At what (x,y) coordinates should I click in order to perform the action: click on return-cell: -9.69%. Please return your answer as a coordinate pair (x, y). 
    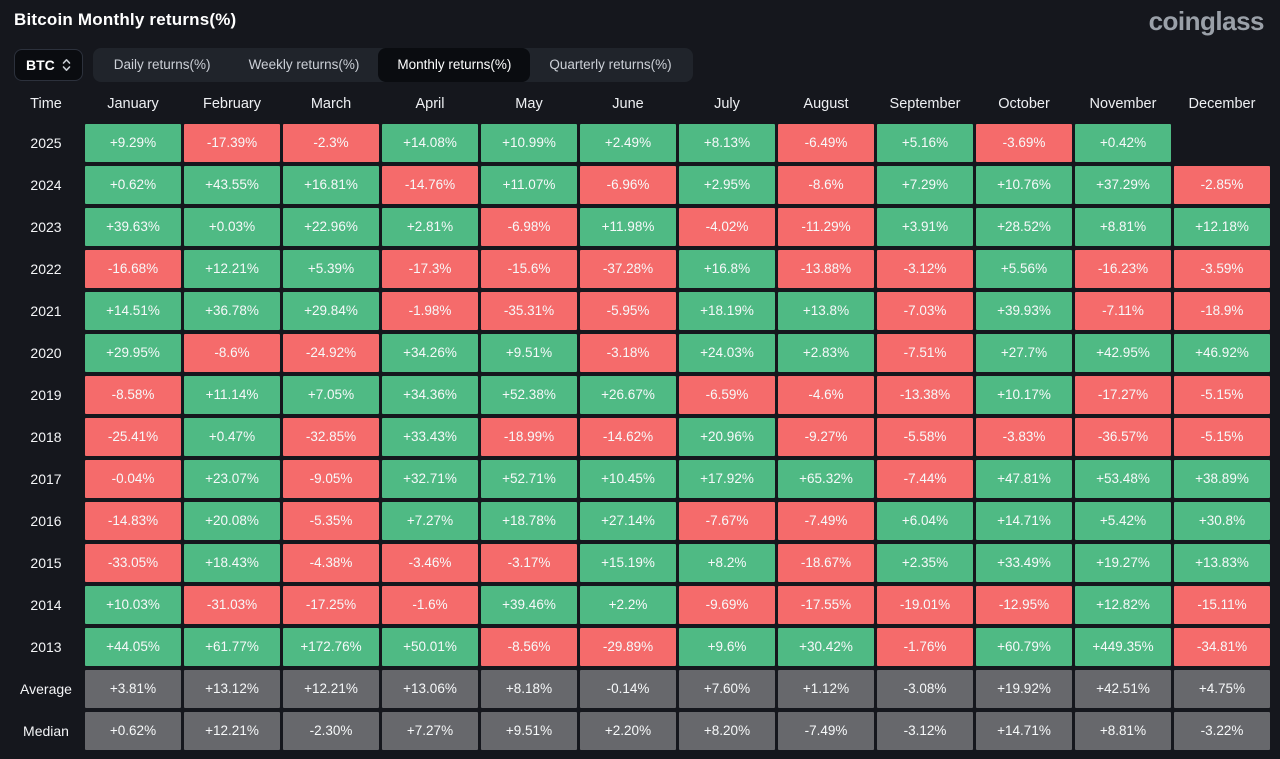
    Looking at the image, I should click on (727, 605).